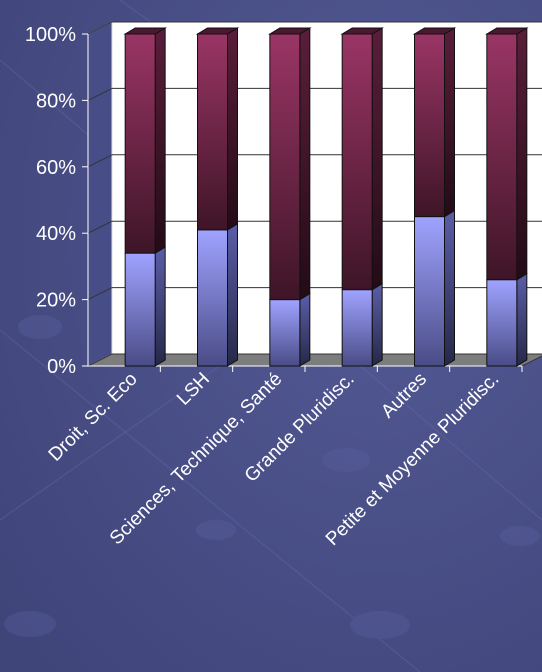 Image resolution: width=542 pixels, height=672 pixels. What do you see at coordinates (61, 367) in the screenshot?
I see `y-tick-label: 0%` at bounding box center [61, 367].